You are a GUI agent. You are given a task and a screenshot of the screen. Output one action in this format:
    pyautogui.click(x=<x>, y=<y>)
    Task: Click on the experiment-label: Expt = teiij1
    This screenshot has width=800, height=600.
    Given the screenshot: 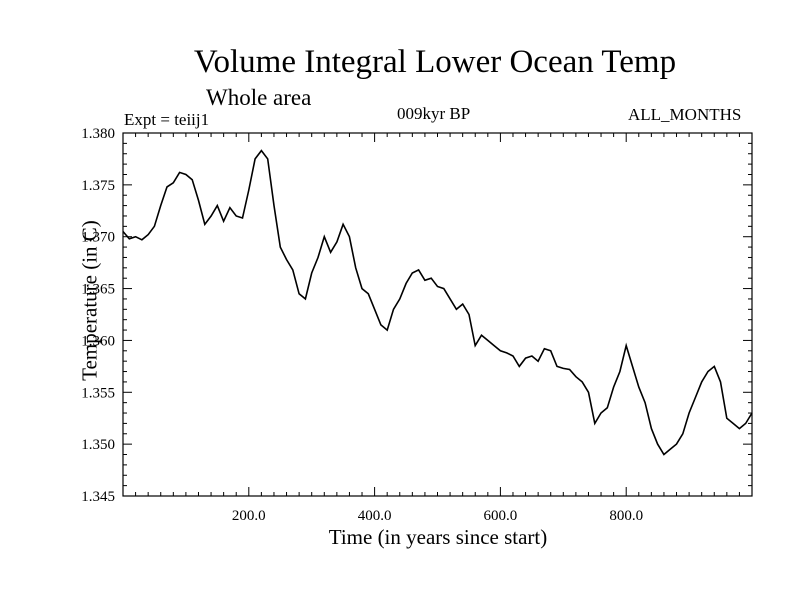 What is the action you would take?
    pyautogui.click(x=167, y=119)
    